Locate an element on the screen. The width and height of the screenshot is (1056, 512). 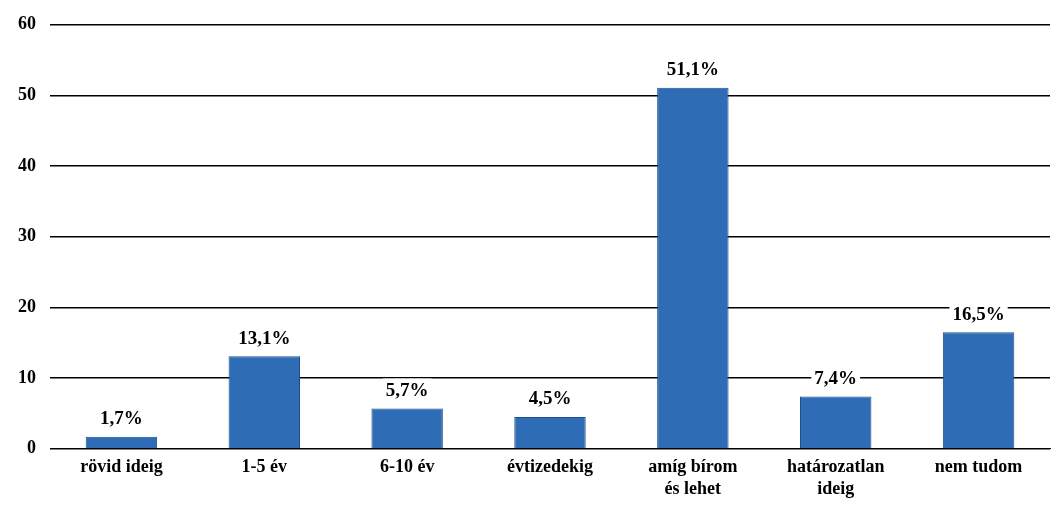
y-tick-label: 40 is located at coordinates (27, 164).